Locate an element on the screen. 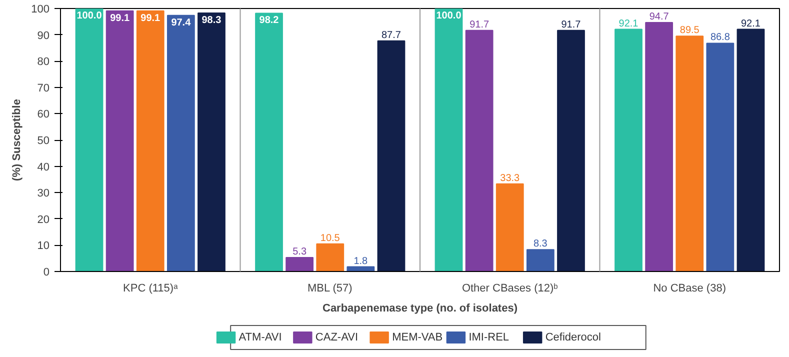 The width and height of the screenshot is (789, 357). data-label: 5.3 is located at coordinates (299, 252).